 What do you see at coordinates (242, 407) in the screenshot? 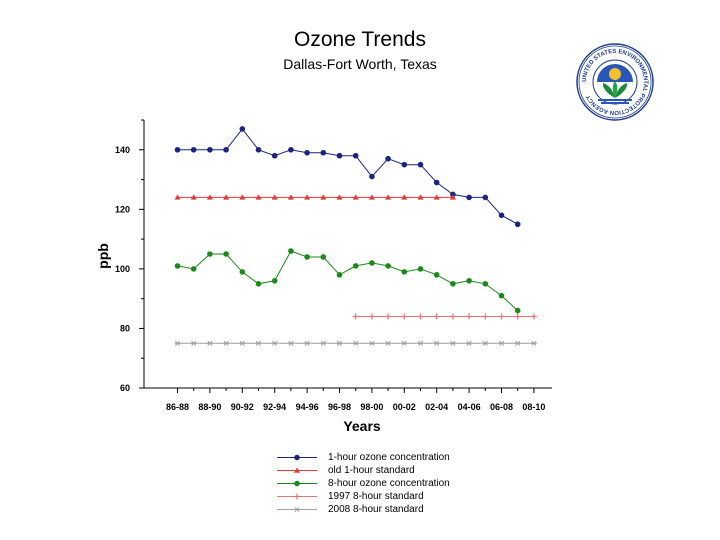
I see `x-tick-label: 90-92` at bounding box center [242, 407].